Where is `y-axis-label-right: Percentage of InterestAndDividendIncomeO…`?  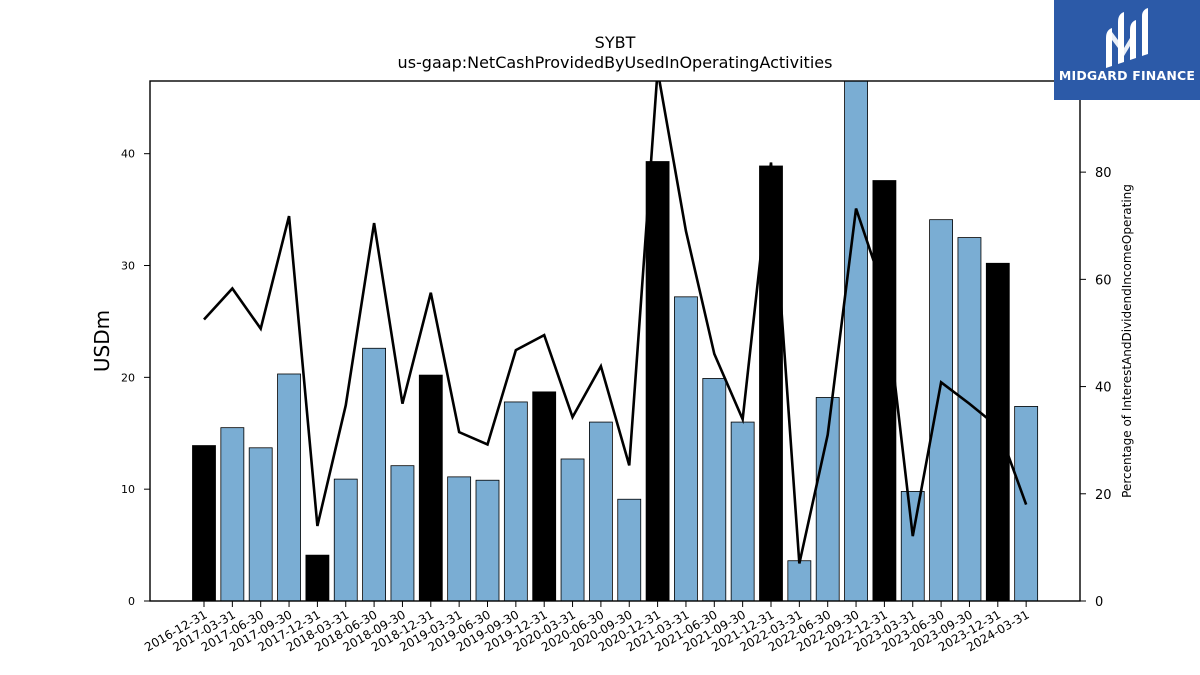 y-axis-label-right: Percentage of InterestAndDividendIncomeO… is located at coordinates (1127, 341).